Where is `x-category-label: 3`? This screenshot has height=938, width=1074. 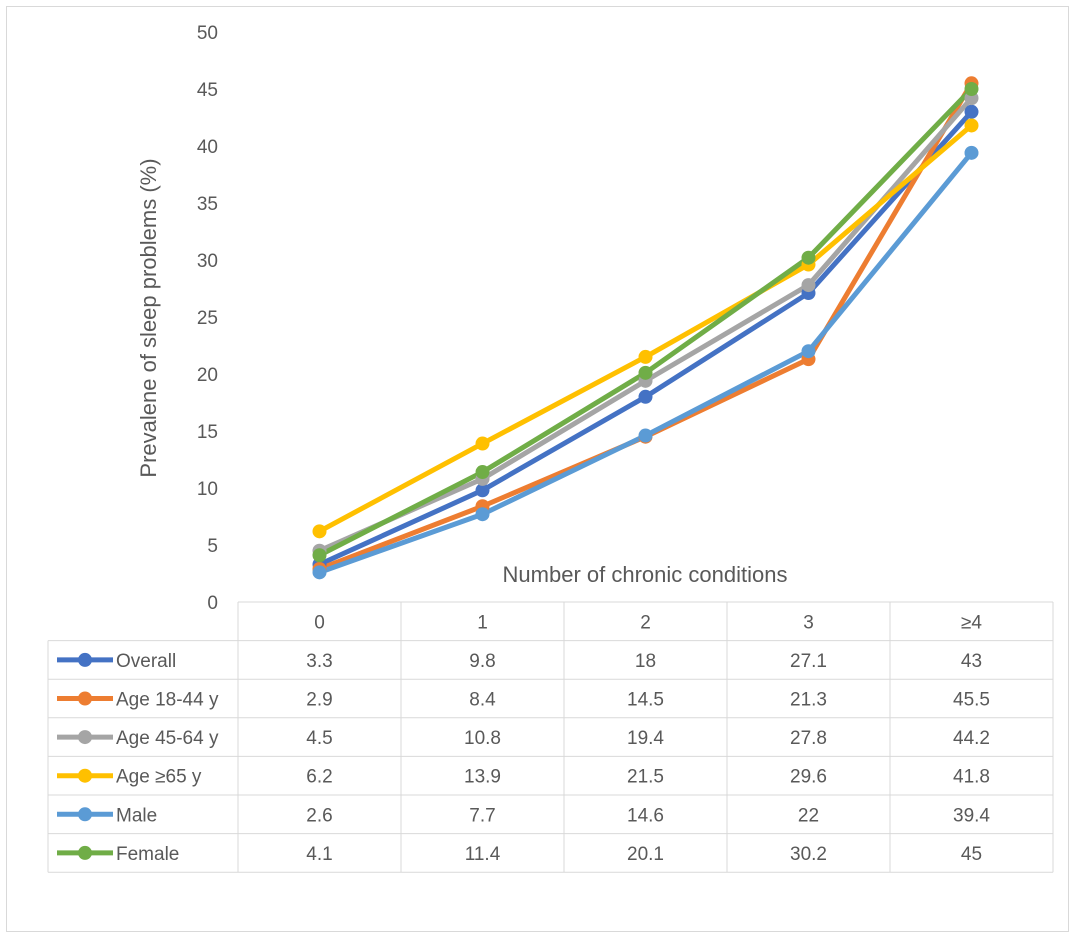
x-category-label: 3 is located at coordinates (808, 622).